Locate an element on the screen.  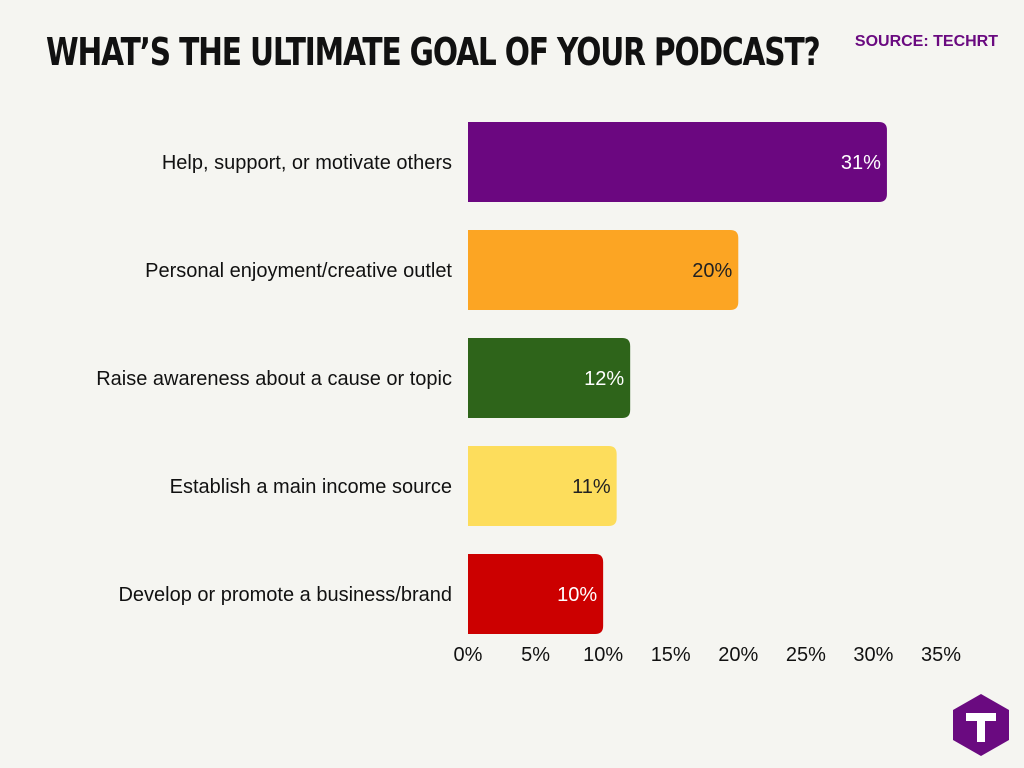
value-label-1: 31% is located at coordinates (861, 163).